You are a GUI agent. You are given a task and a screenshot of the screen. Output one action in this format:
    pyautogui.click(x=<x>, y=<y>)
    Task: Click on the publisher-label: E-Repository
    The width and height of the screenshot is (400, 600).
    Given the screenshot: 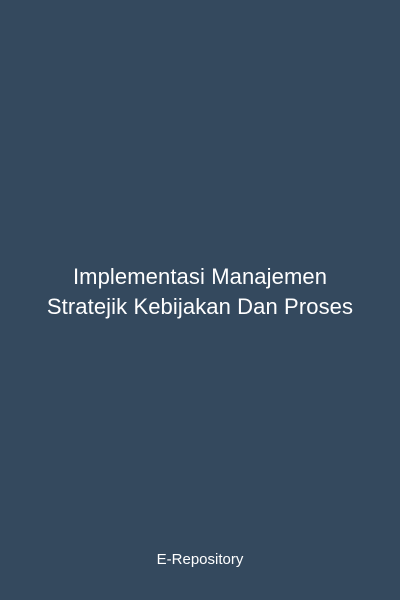 What is the action you would take?
    pyautogui.click(x=200, y=559)
    